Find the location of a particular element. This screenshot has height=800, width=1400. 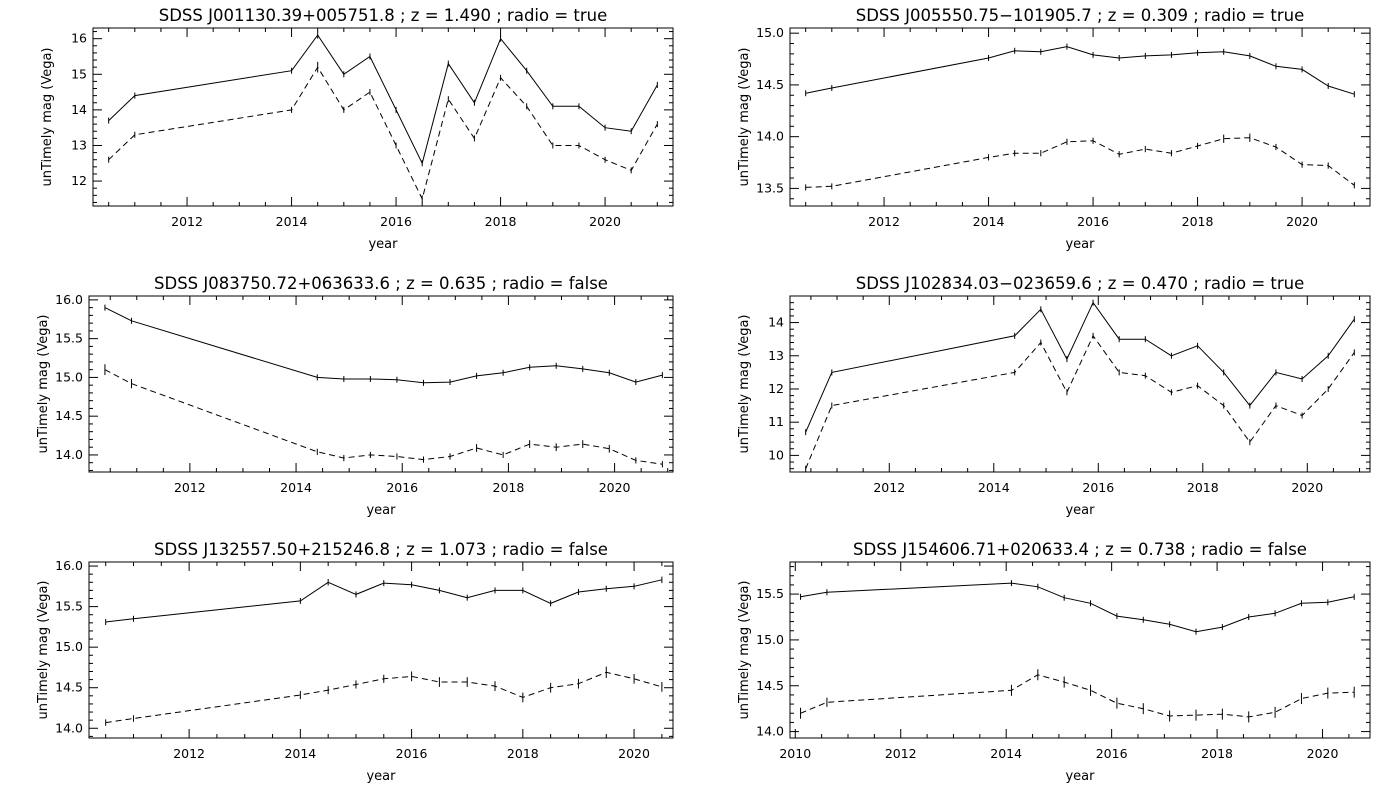

y-tick-label: 13.5 is located at coordinates (770, 187).